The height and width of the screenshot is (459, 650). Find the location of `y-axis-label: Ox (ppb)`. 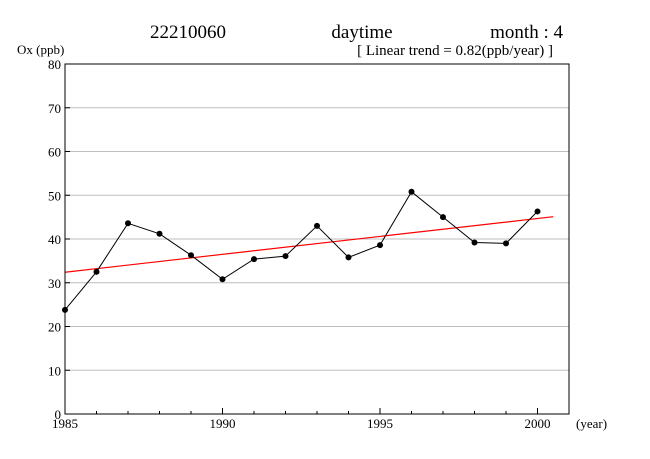

y-axis-label: Ox (ppb) is located at coordinates (40, 49).